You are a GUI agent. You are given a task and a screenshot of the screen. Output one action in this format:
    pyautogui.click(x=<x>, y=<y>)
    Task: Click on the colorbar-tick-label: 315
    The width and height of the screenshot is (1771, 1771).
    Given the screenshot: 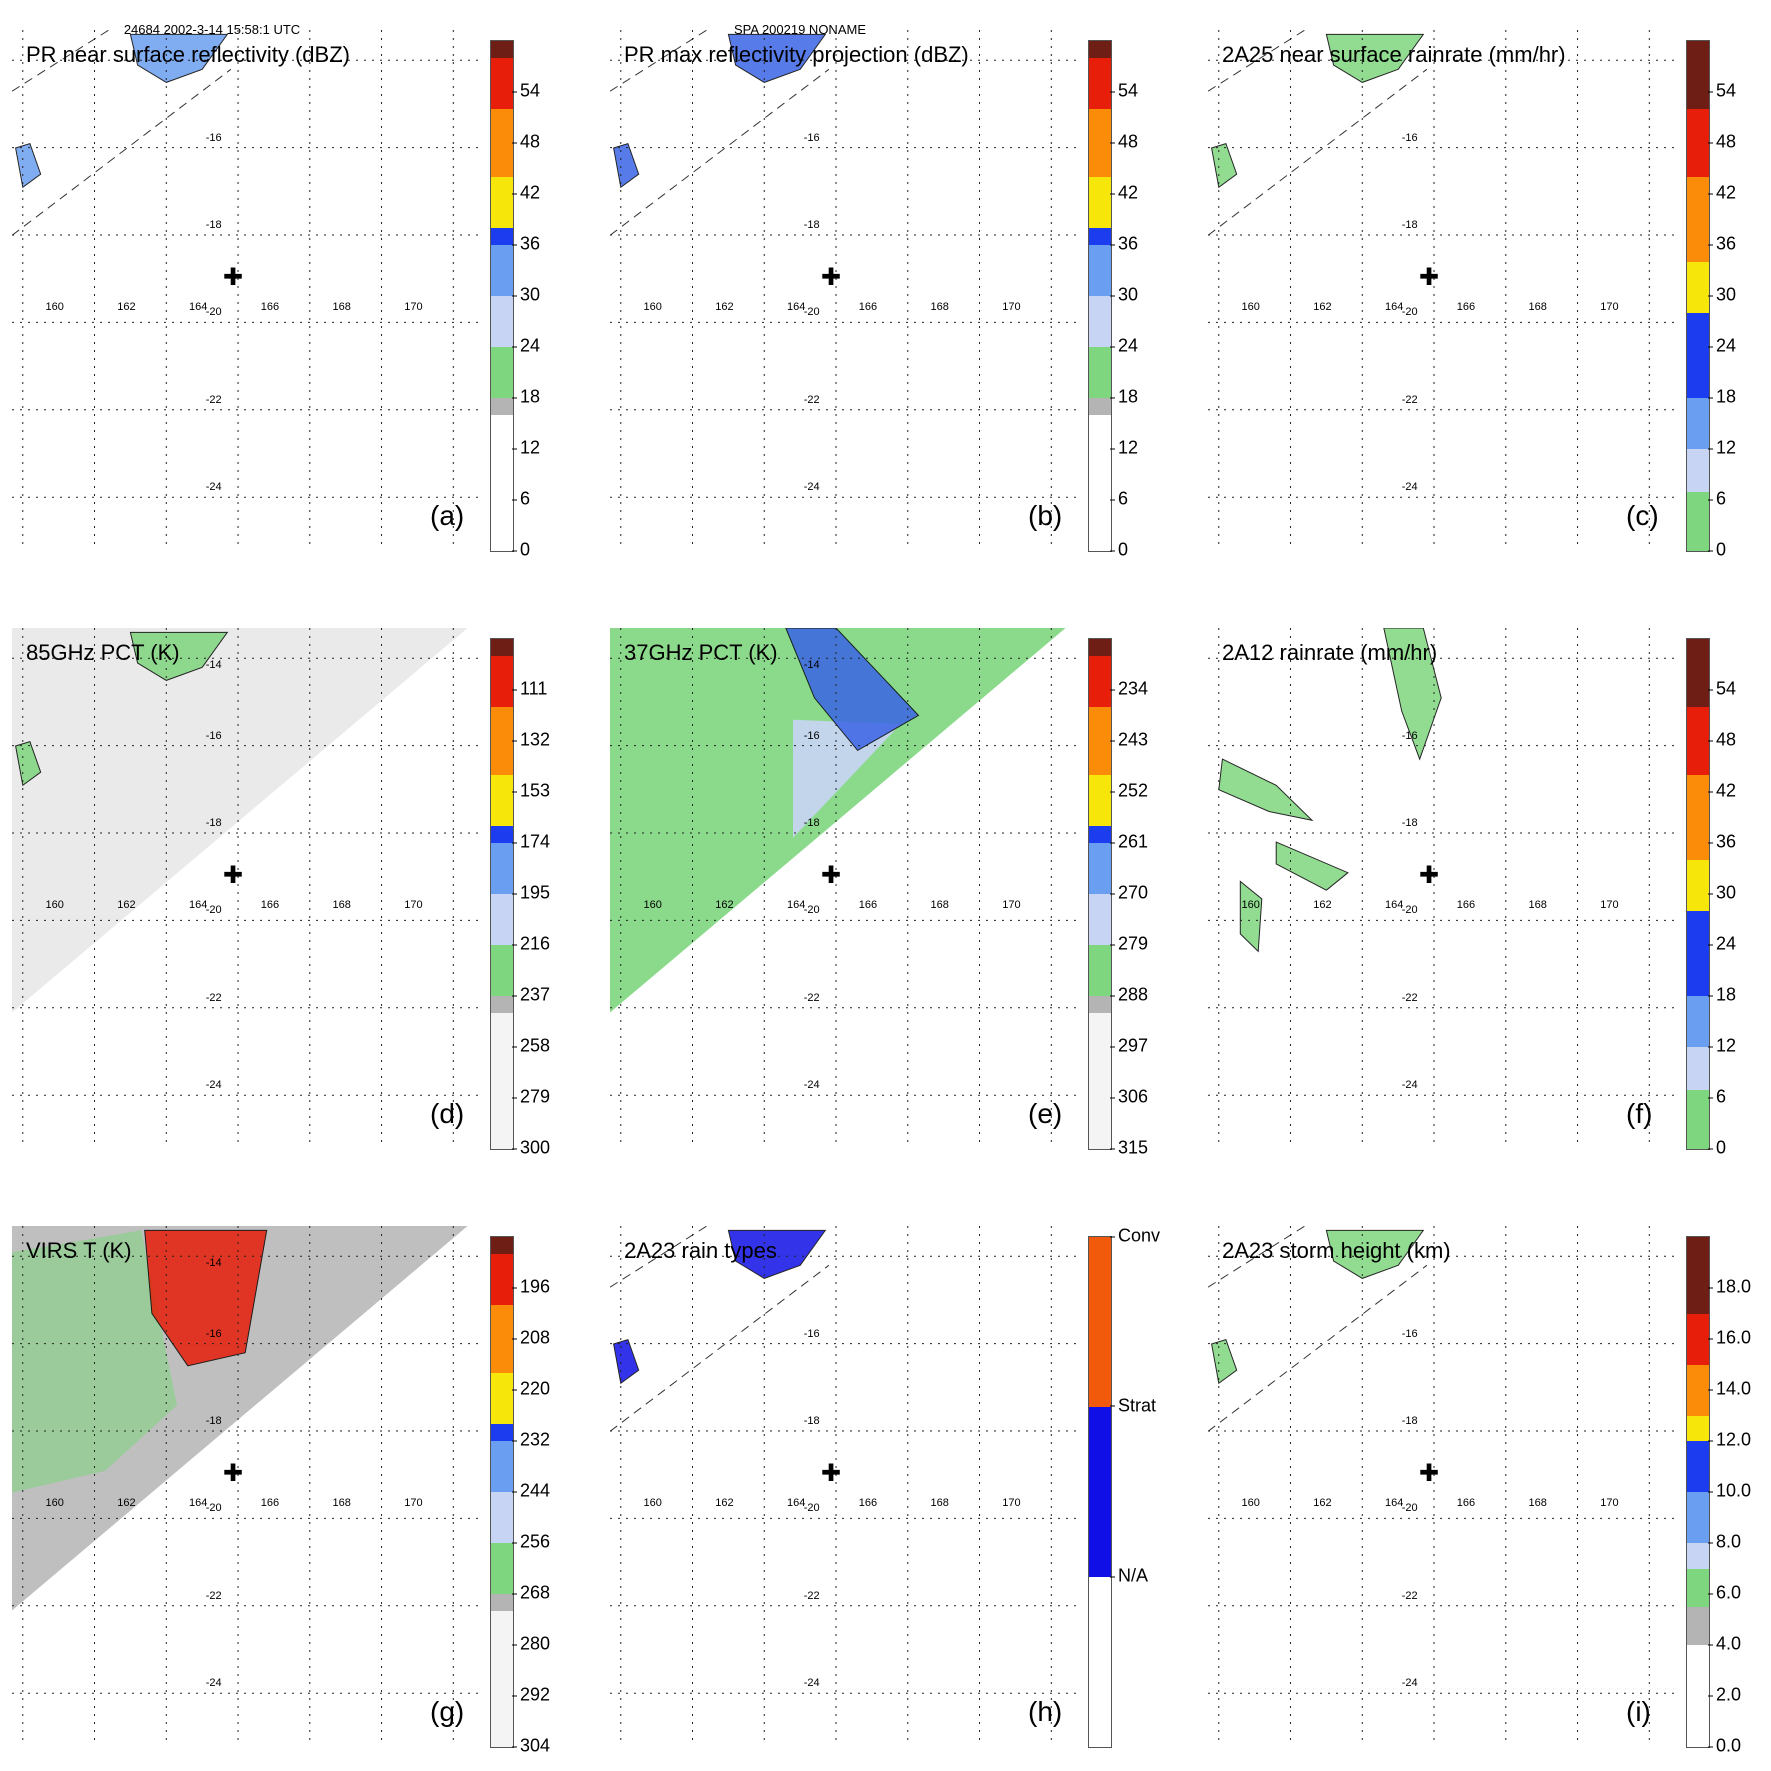 What is the action you would take?
    pyautogui.click(x=1129, y=1147)
    